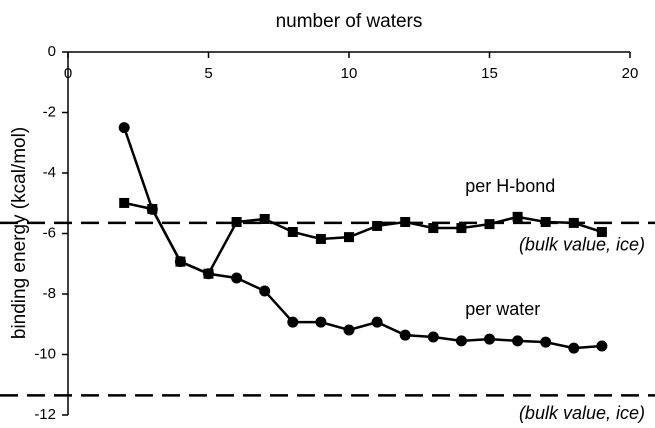 The image size is (655, 428). Describe the element at coordinates (208, 73) in the screenshot. I see `x-tick-label: 5` at that location.